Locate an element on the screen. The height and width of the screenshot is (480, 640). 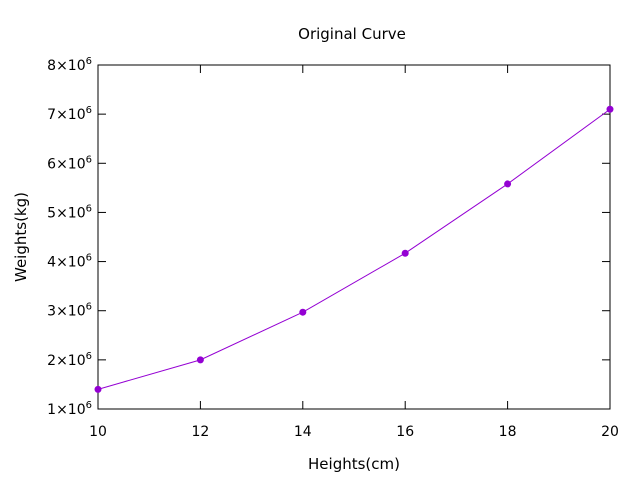
chart-title: Original Curve is located at coordinates (352, 34).